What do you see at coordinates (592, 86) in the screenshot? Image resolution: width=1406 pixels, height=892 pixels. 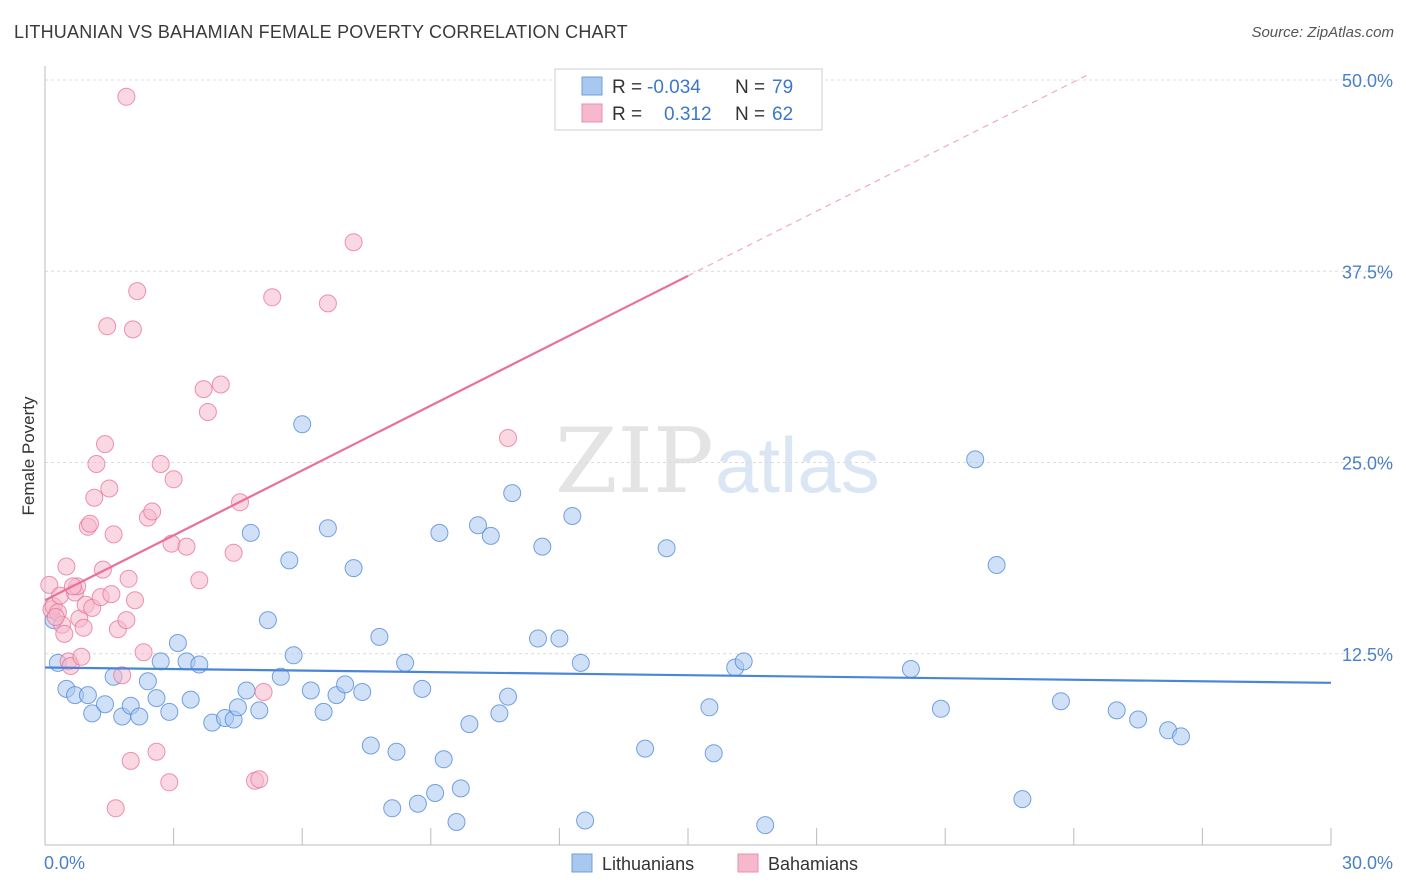 I see `stats-legend-swatch-lithuanians` at bounding box center [592, 86].